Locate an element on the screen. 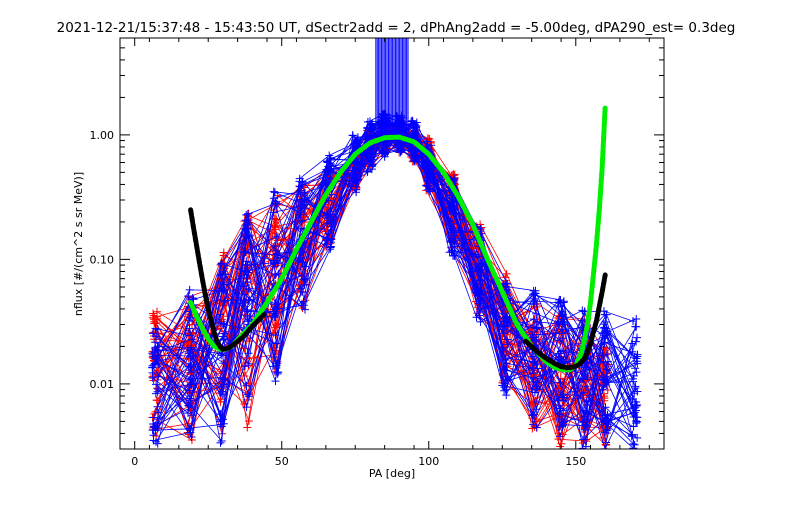 The image size is (800, 505). x-tick-label: 150 is located at coordinates (575, 461).